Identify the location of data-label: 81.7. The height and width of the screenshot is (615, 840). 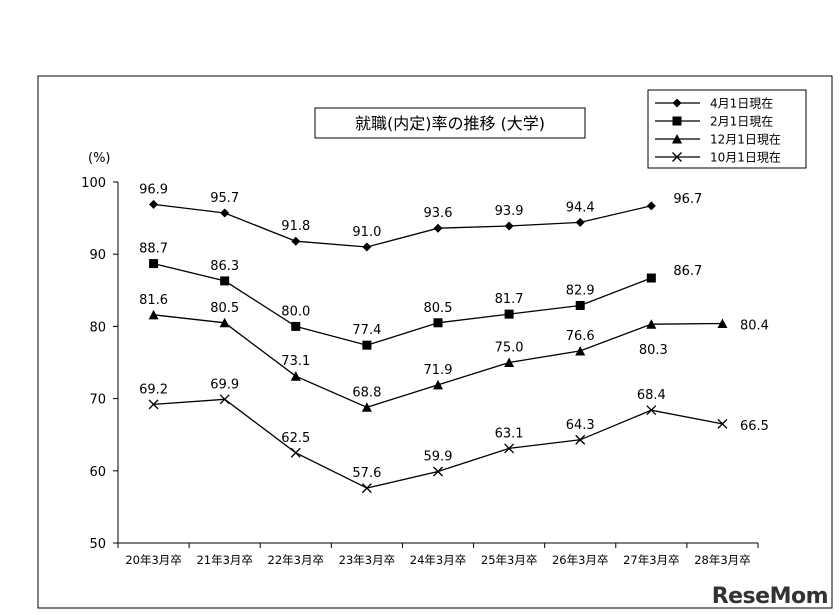
(509, 299).